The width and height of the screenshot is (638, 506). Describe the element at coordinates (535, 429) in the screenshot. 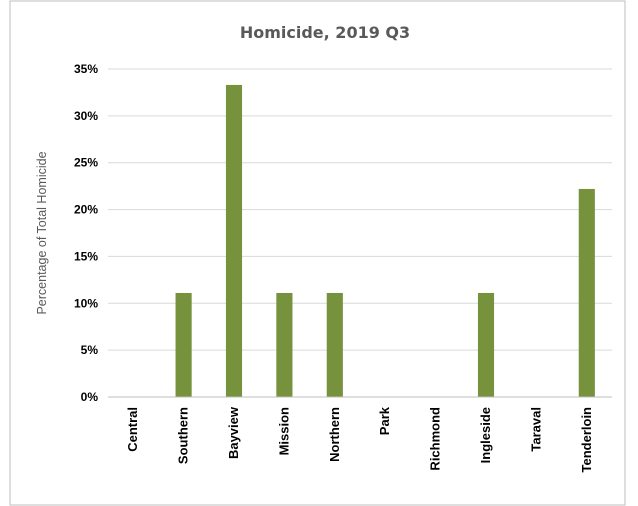

I see `x-tick-label: Taraval` at that location.